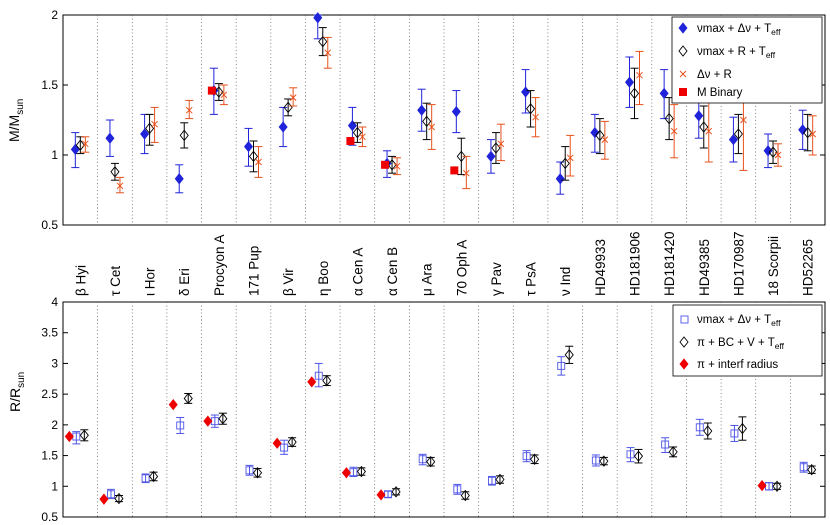 The width and height of the screenshot is (830, 525). What do you see at coordinates (684, 364) in the screenshot?
I see `legend-marker-filled-diamond-red` at bounding box center [684, 364].